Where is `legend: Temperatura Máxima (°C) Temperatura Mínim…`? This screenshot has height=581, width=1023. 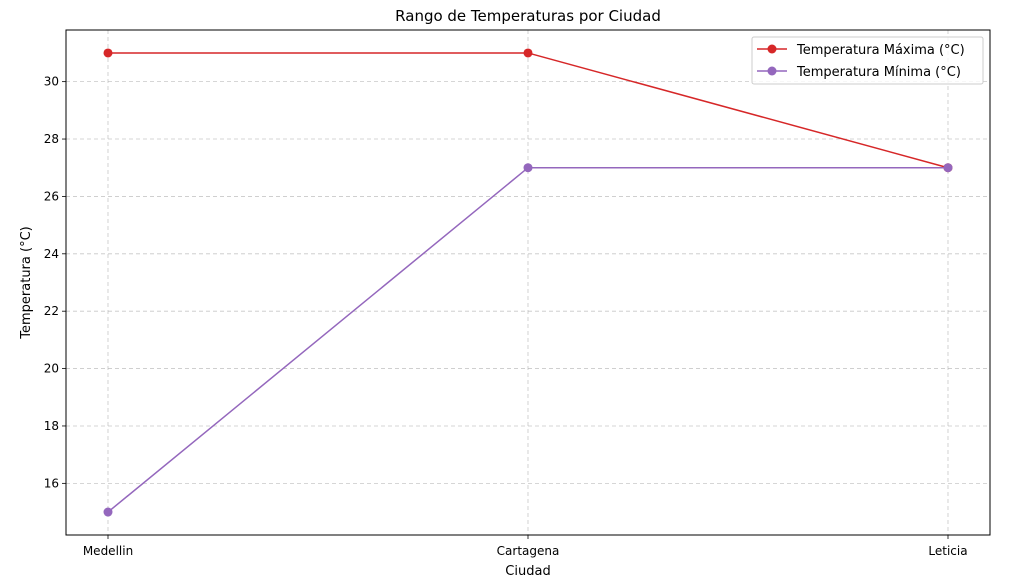
legend: Temperatura Máxima (°C) Temperatura Mínim… is located at coordinates (867, 60).